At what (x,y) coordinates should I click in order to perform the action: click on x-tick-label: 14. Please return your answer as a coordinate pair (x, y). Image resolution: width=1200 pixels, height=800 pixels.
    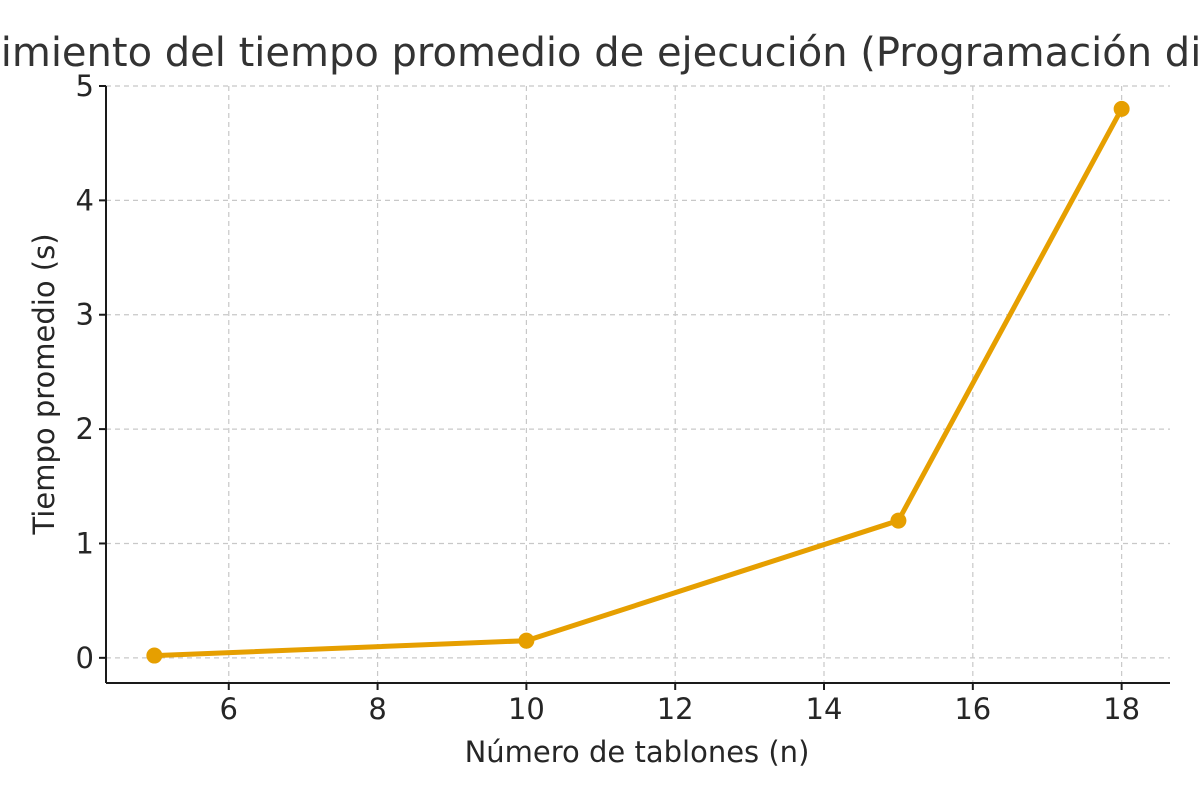
    Looking at the image, I should click on (824, 709).